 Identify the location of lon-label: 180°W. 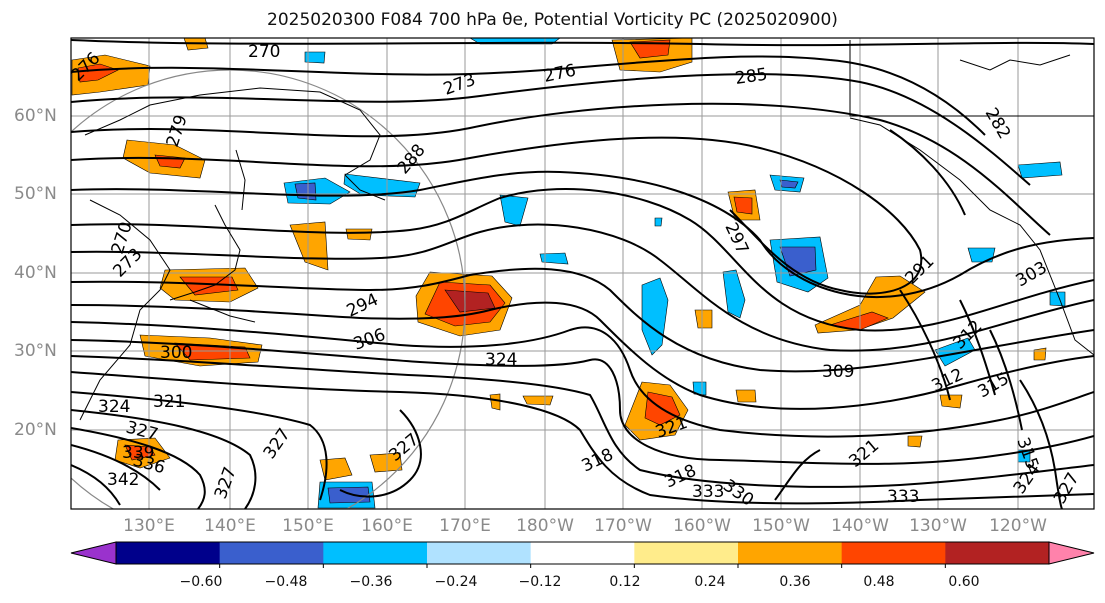
(545, 526).